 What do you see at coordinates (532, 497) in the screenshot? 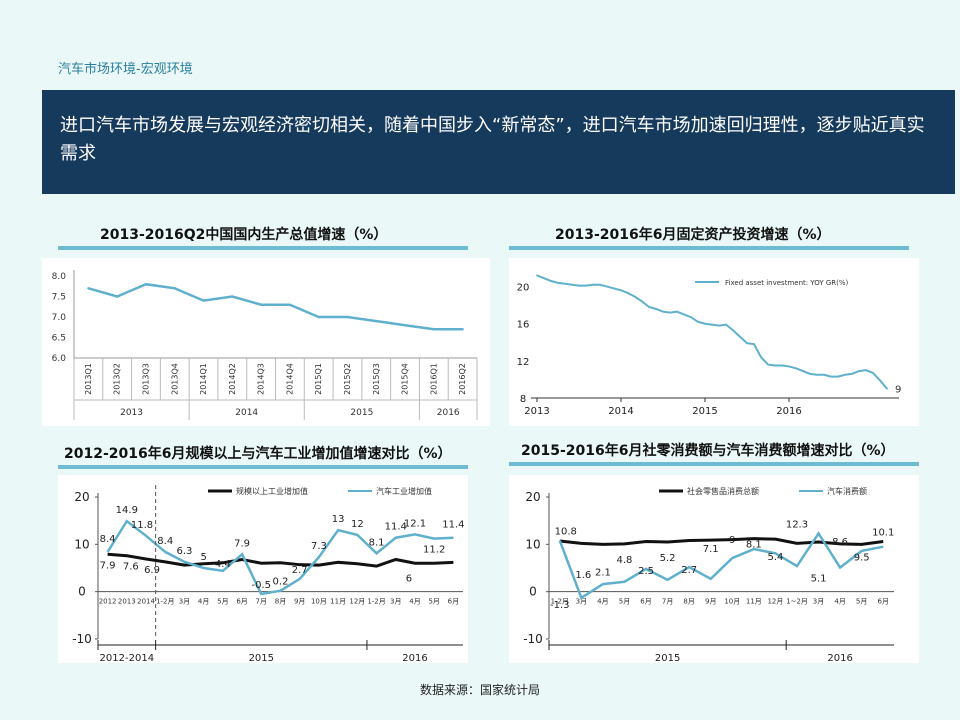
I see `y-tick-label: 20` at bounding box center [532, 497].